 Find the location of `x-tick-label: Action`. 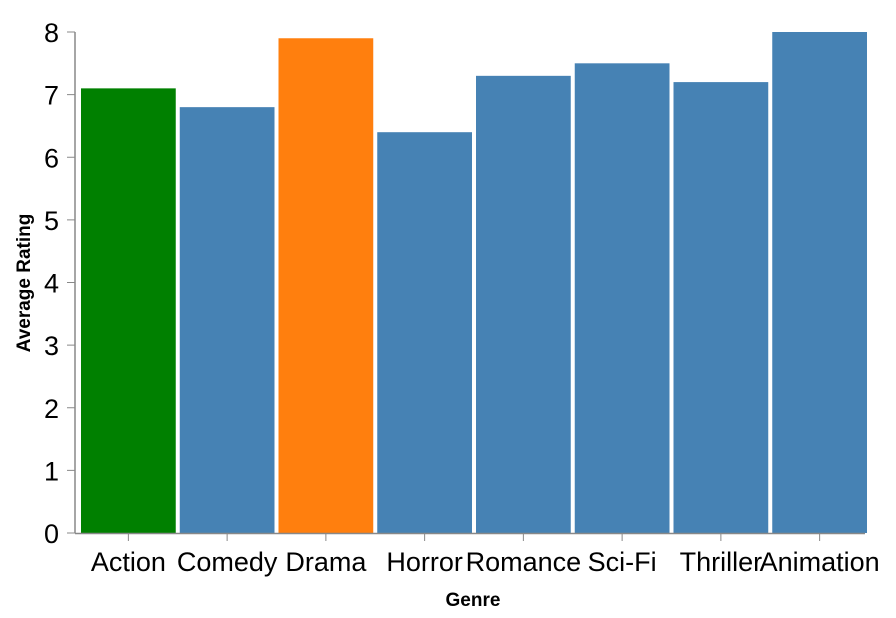

x-tick-label: Action is located at coordinates (128, 562).